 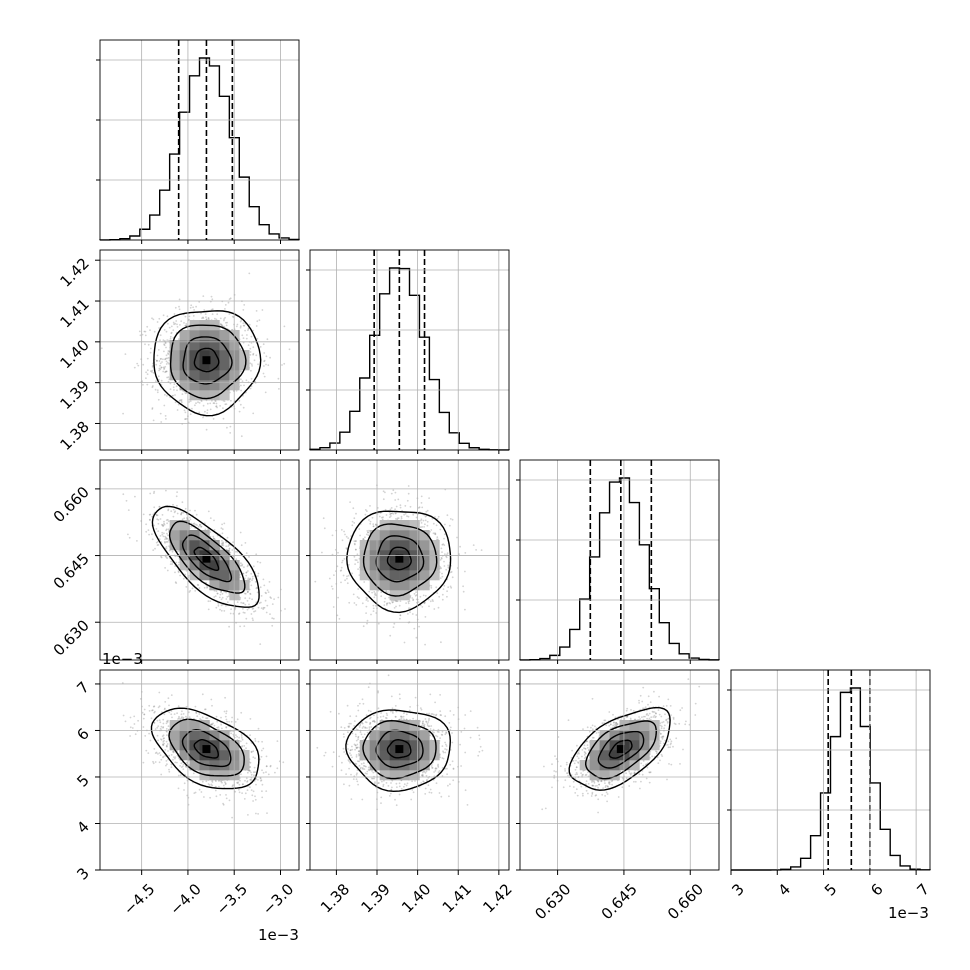 I want to click on contours, so click(x=398, y=751).